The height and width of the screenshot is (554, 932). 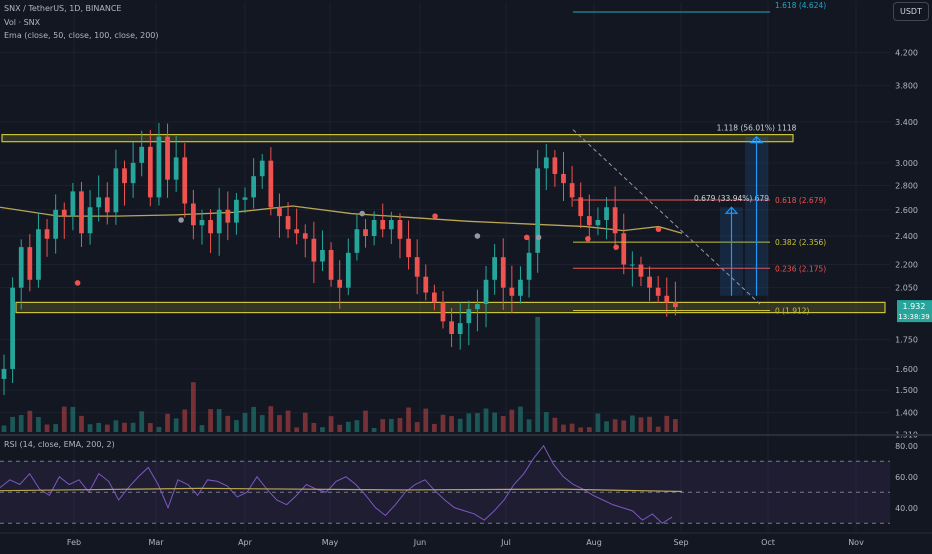 I want to click on price-axis-tick-label: 2.600, so click(x=906, y=210).